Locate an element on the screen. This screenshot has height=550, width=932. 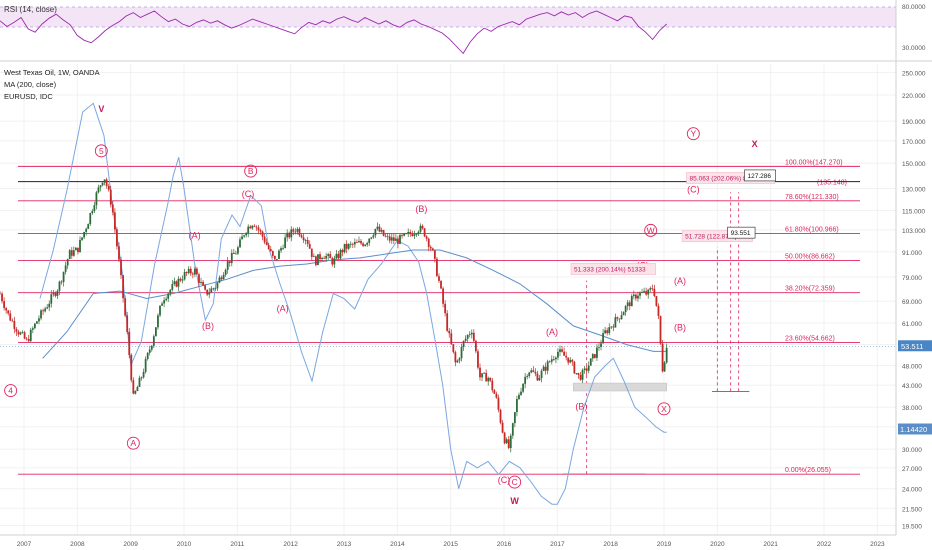
rsi-label: RSI (14, close) is located at coordinates (30, 9).